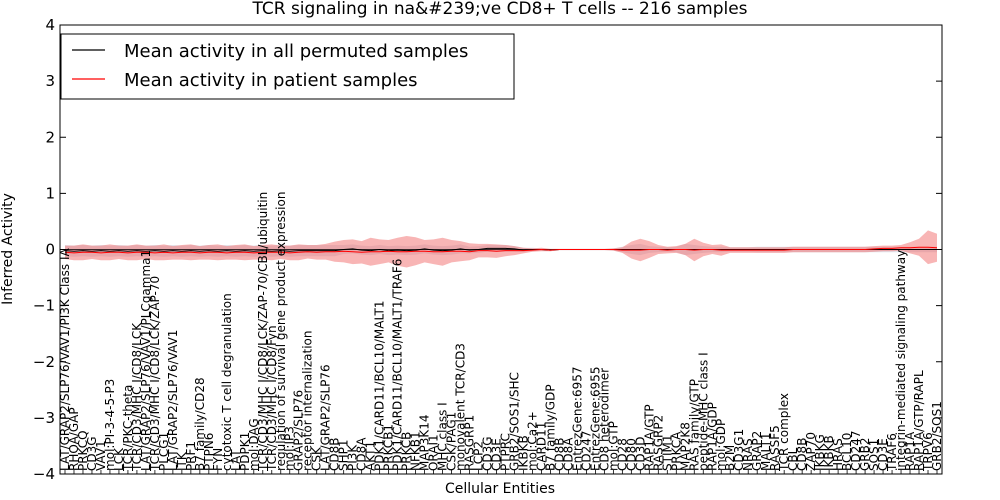 Image resolution: width=1000 pixels, height=500 pixels. What do you see at coordinates (164, 451) in the screenshot?
I see `x-tick-label: PLCG1` at bounding box center [164, 451].